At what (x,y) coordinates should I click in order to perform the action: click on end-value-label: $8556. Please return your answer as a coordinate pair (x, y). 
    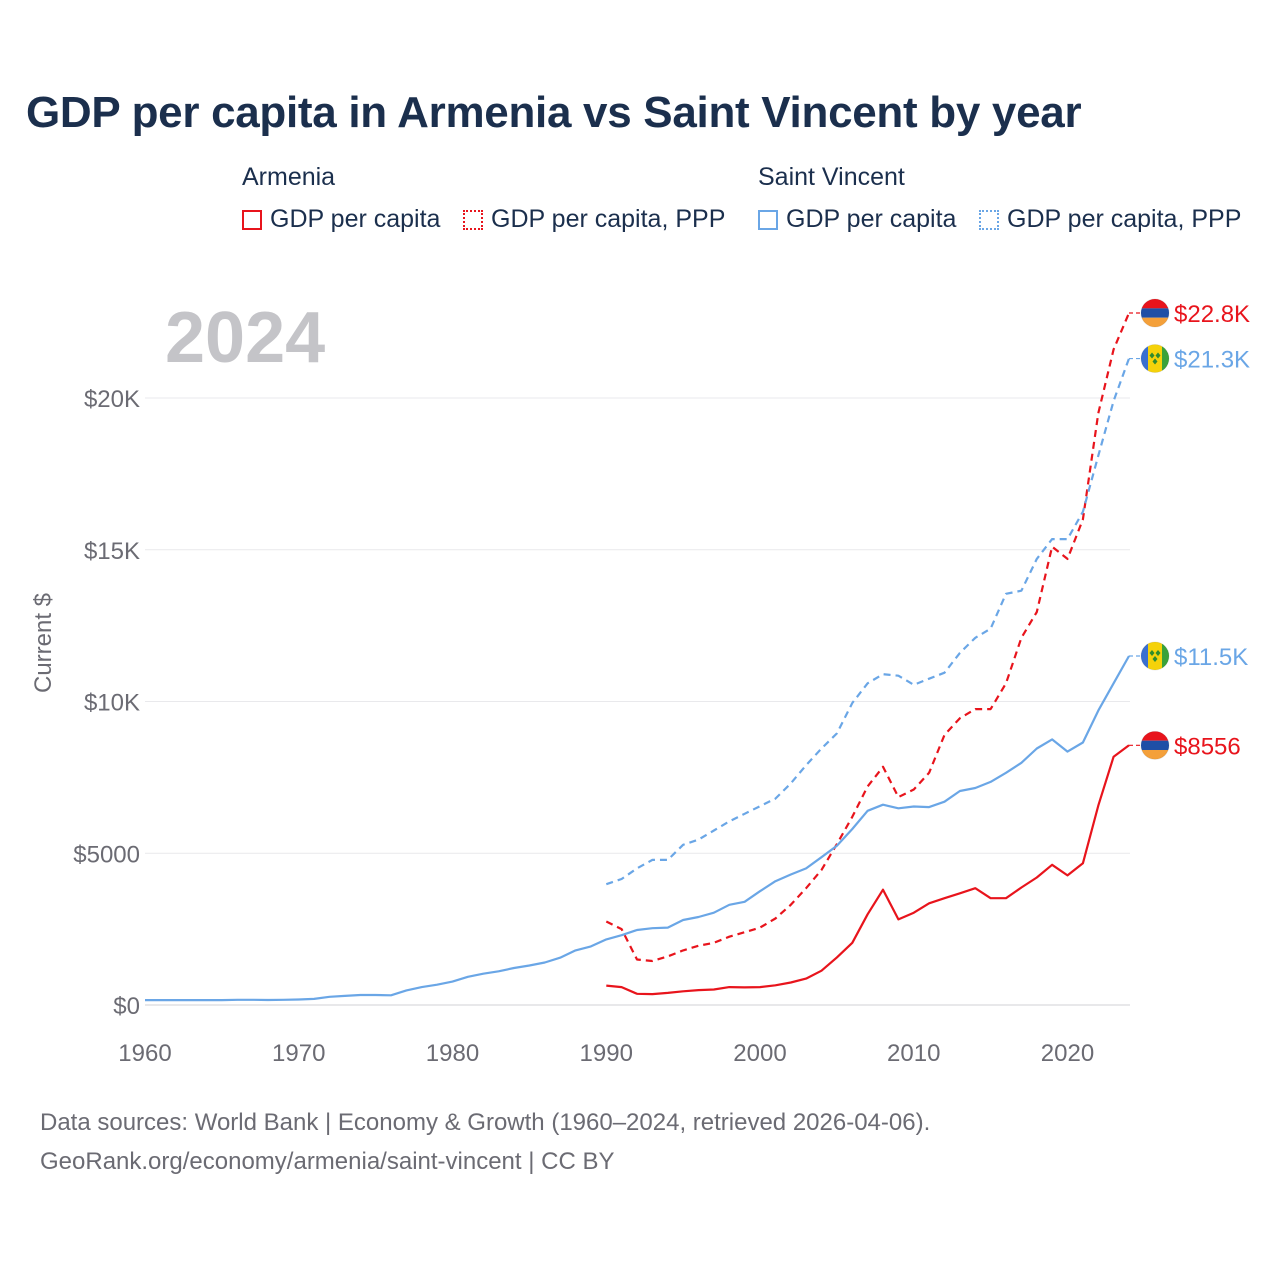
    Looking at the image, I should click on (1207, 746).